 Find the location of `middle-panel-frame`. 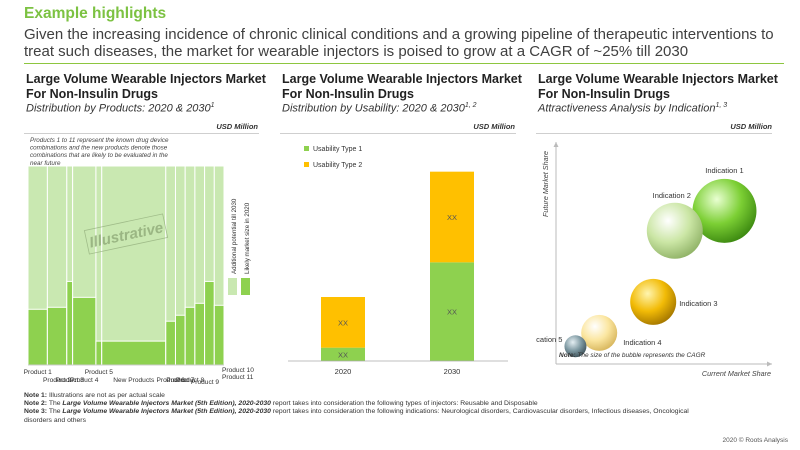

middle-panel-frame is located at coordinates (398, 133).